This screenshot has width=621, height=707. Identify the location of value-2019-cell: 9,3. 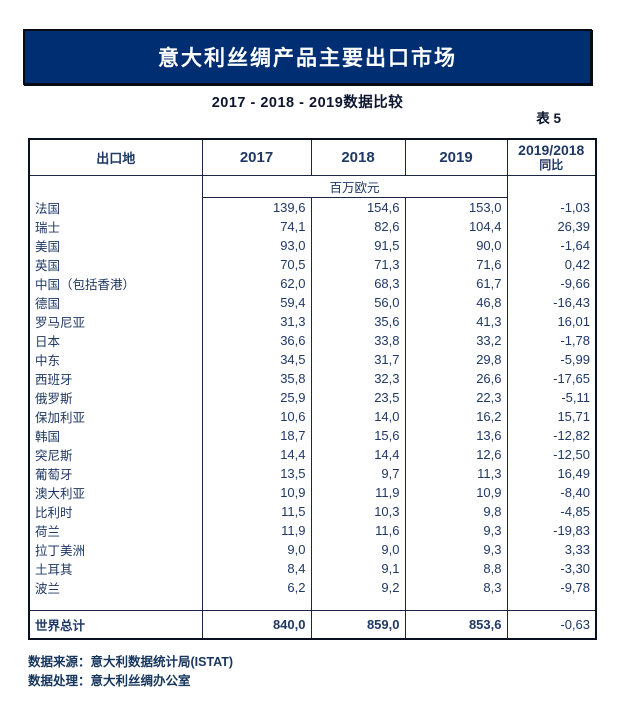
(455, 549).